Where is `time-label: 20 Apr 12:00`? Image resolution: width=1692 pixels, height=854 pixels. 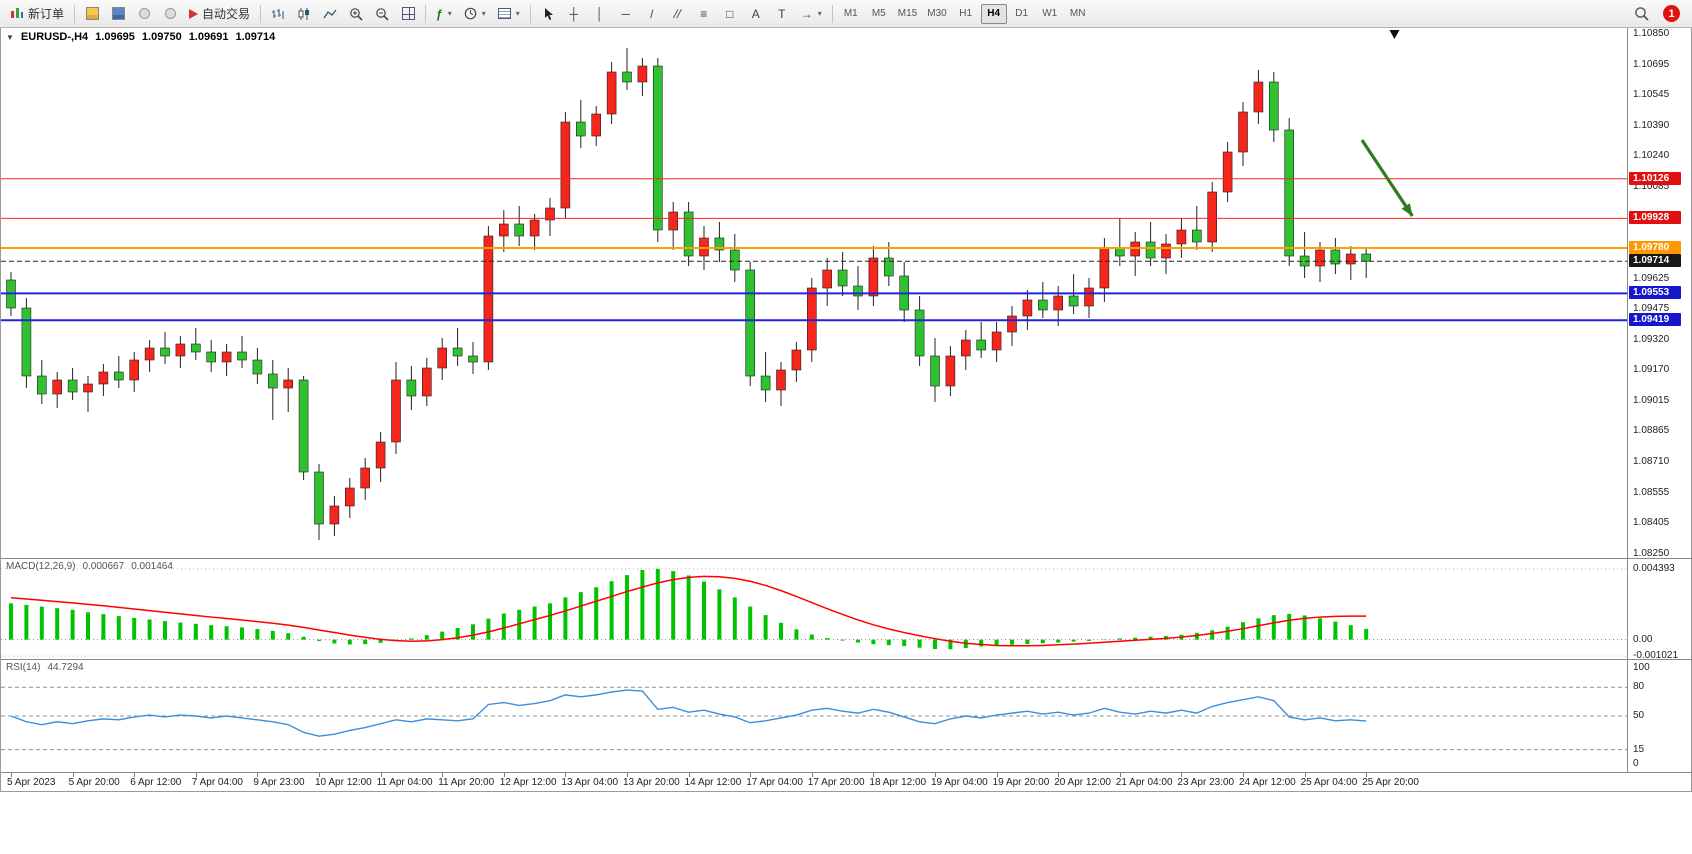
time-label: 20 Apr 12:00 is located at coordinates (1082, 782).